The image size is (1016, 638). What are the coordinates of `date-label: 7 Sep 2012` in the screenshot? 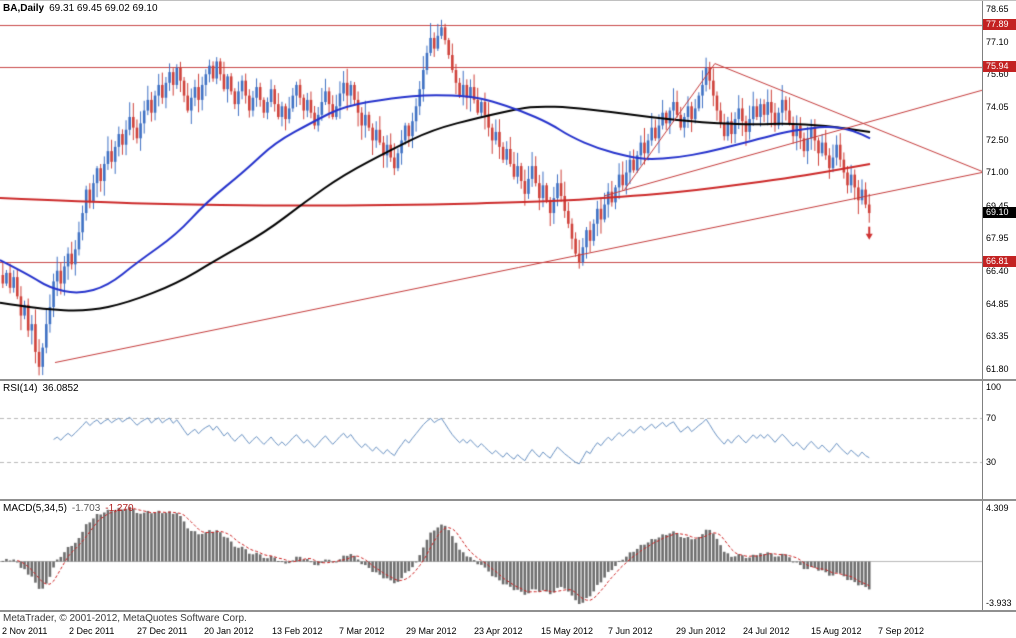 It's located at (901, 631).